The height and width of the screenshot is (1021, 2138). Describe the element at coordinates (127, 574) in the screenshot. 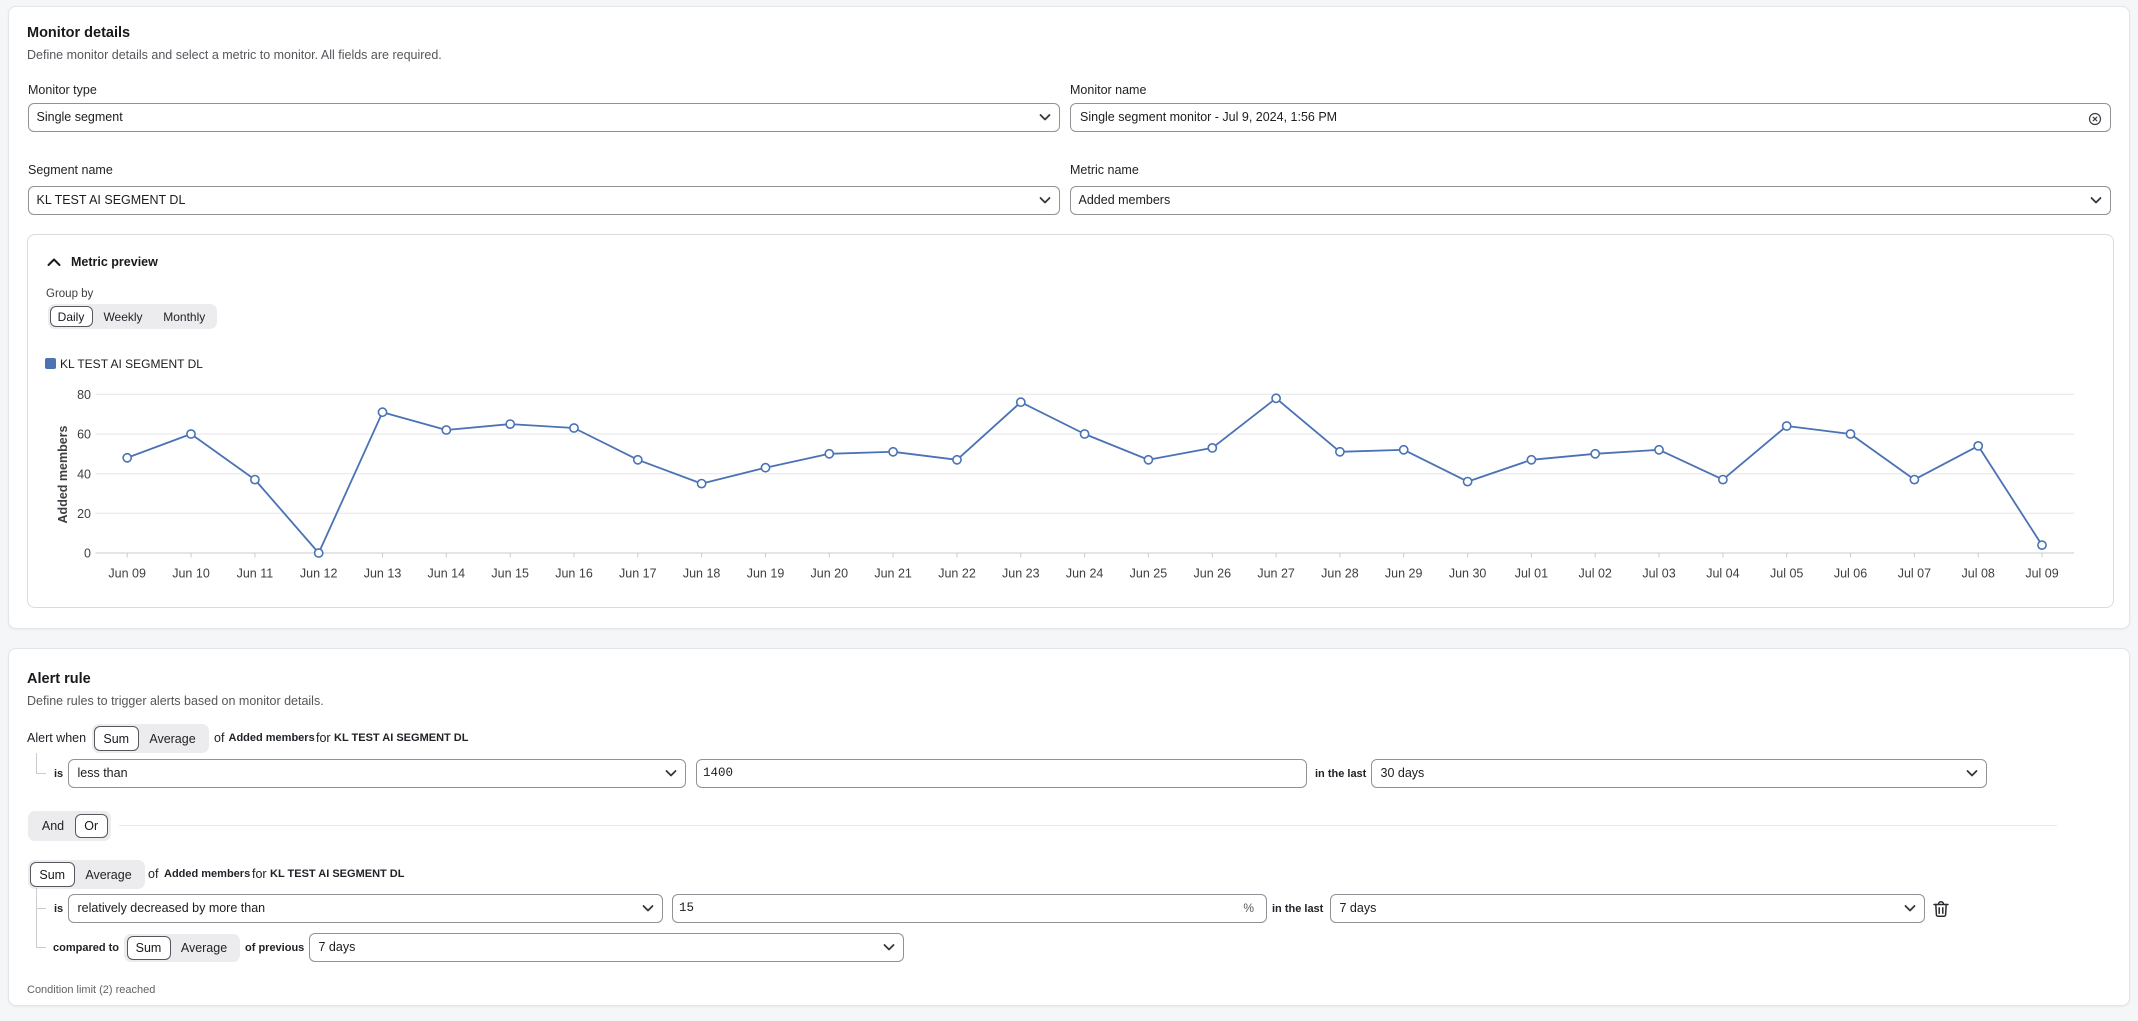

I see `svg-text: Jun 09` at that location.